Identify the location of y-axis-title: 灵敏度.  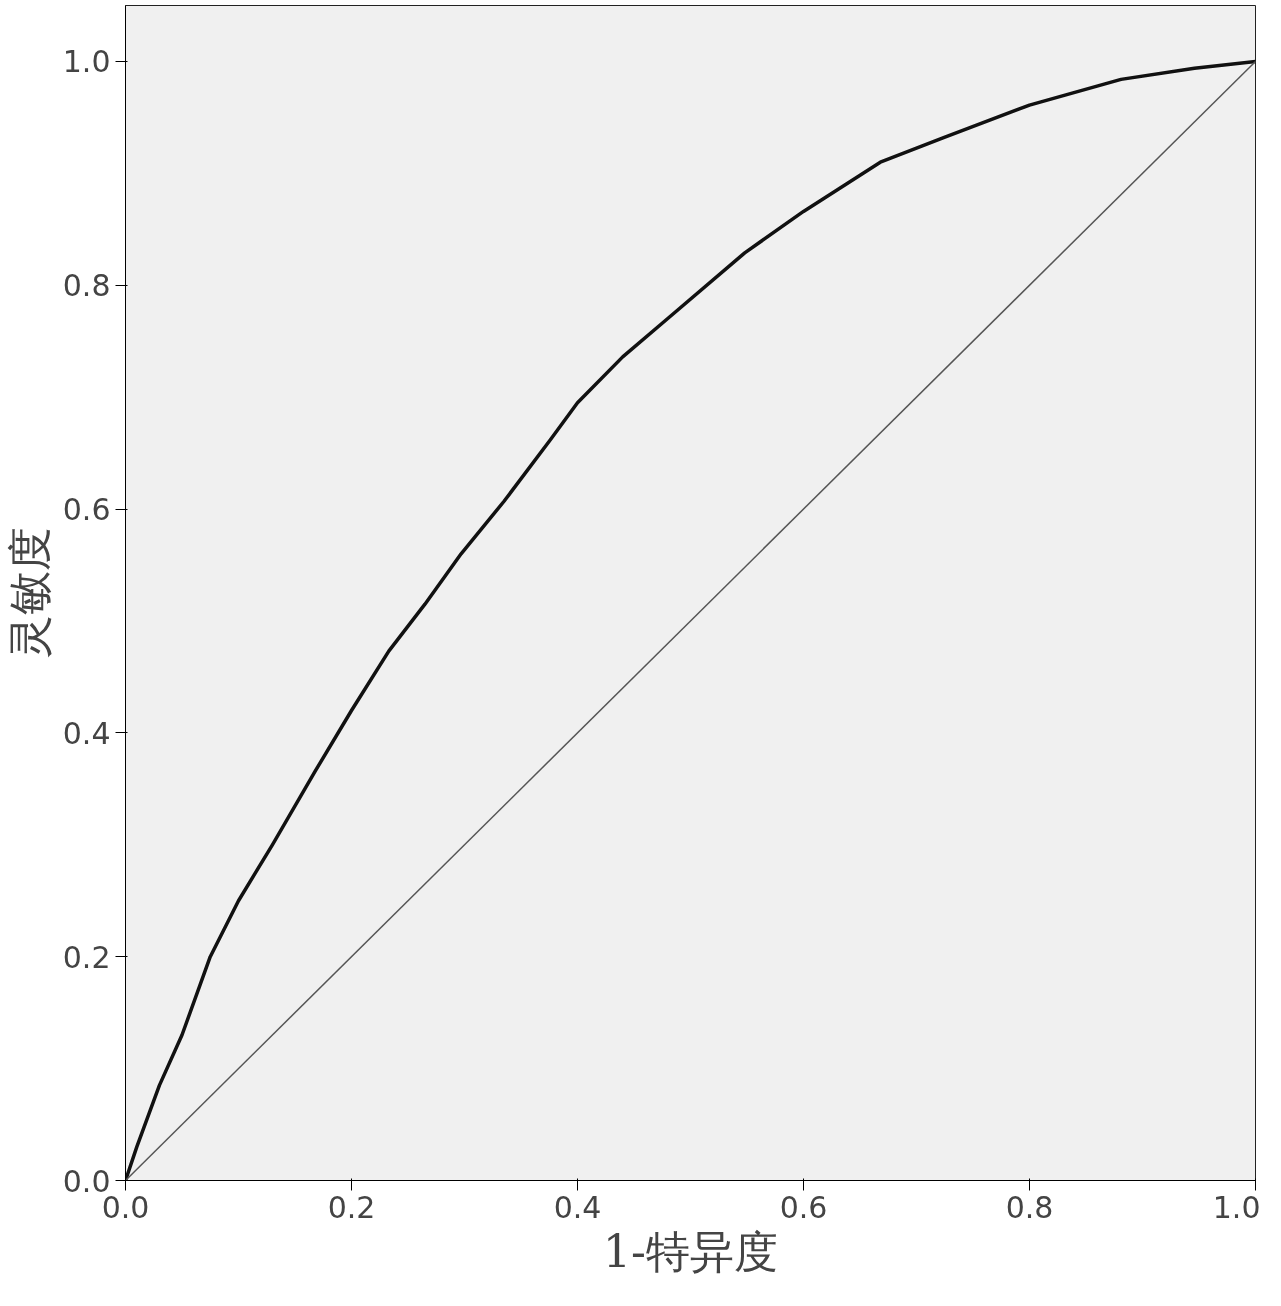
(29, 593).